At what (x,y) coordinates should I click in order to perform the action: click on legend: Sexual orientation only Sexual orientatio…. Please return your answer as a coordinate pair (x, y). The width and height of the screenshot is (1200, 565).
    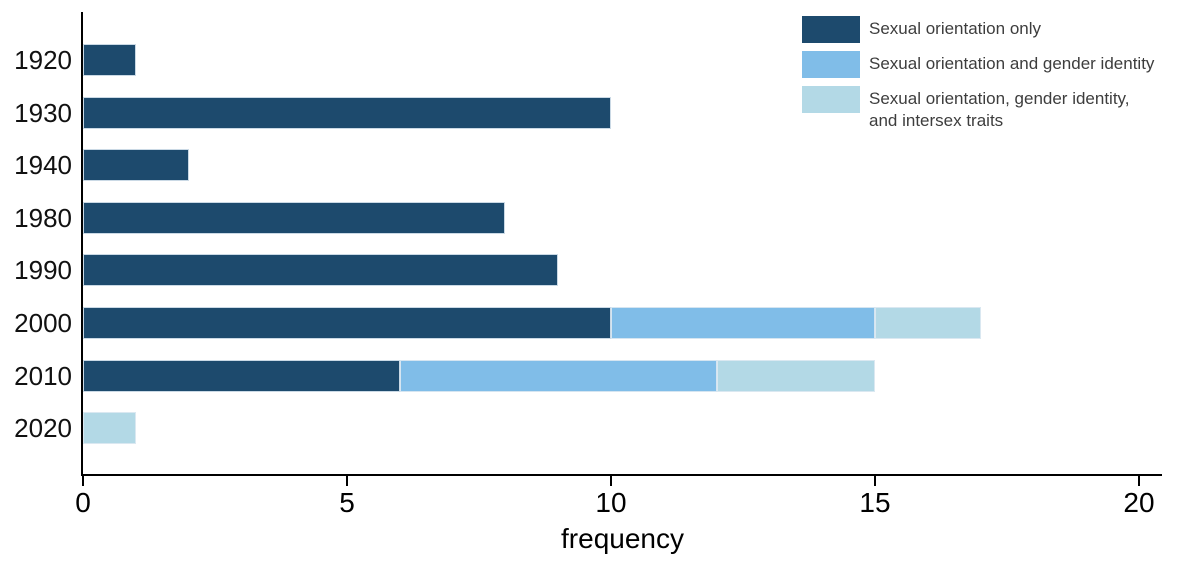
    Looking at the image, I should click on (978, 78).